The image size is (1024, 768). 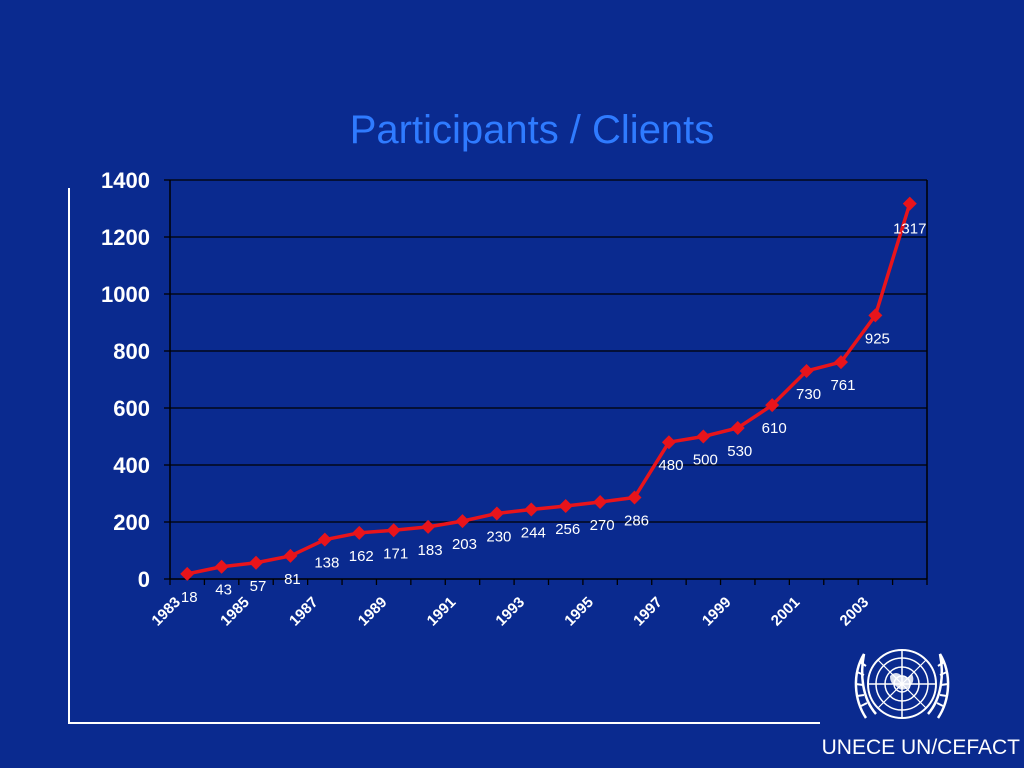 I want to click on data-label: 171, so click(x=395, y=553).